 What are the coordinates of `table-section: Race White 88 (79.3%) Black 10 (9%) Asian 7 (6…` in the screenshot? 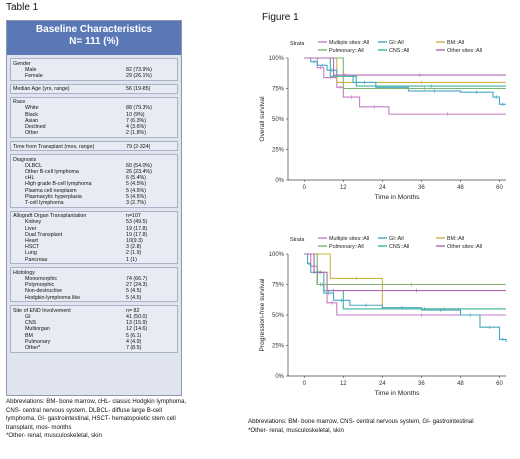 It's located at (94, 117).